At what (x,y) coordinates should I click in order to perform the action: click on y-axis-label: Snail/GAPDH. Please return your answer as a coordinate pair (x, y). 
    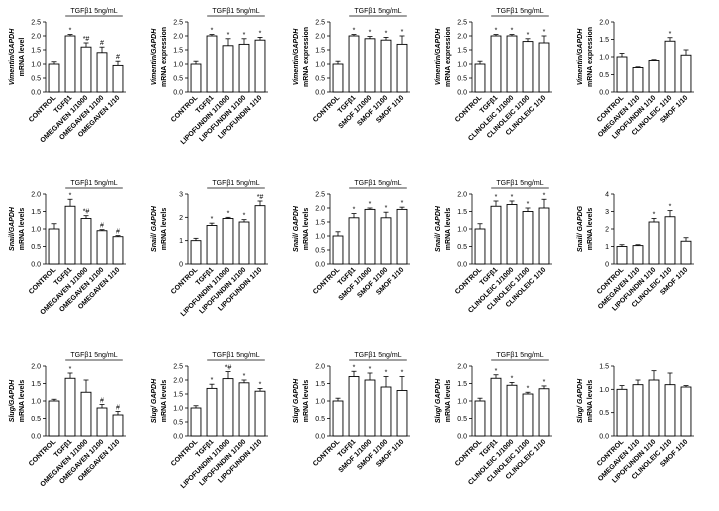
    Looking at the image, I should click on (12, 228).